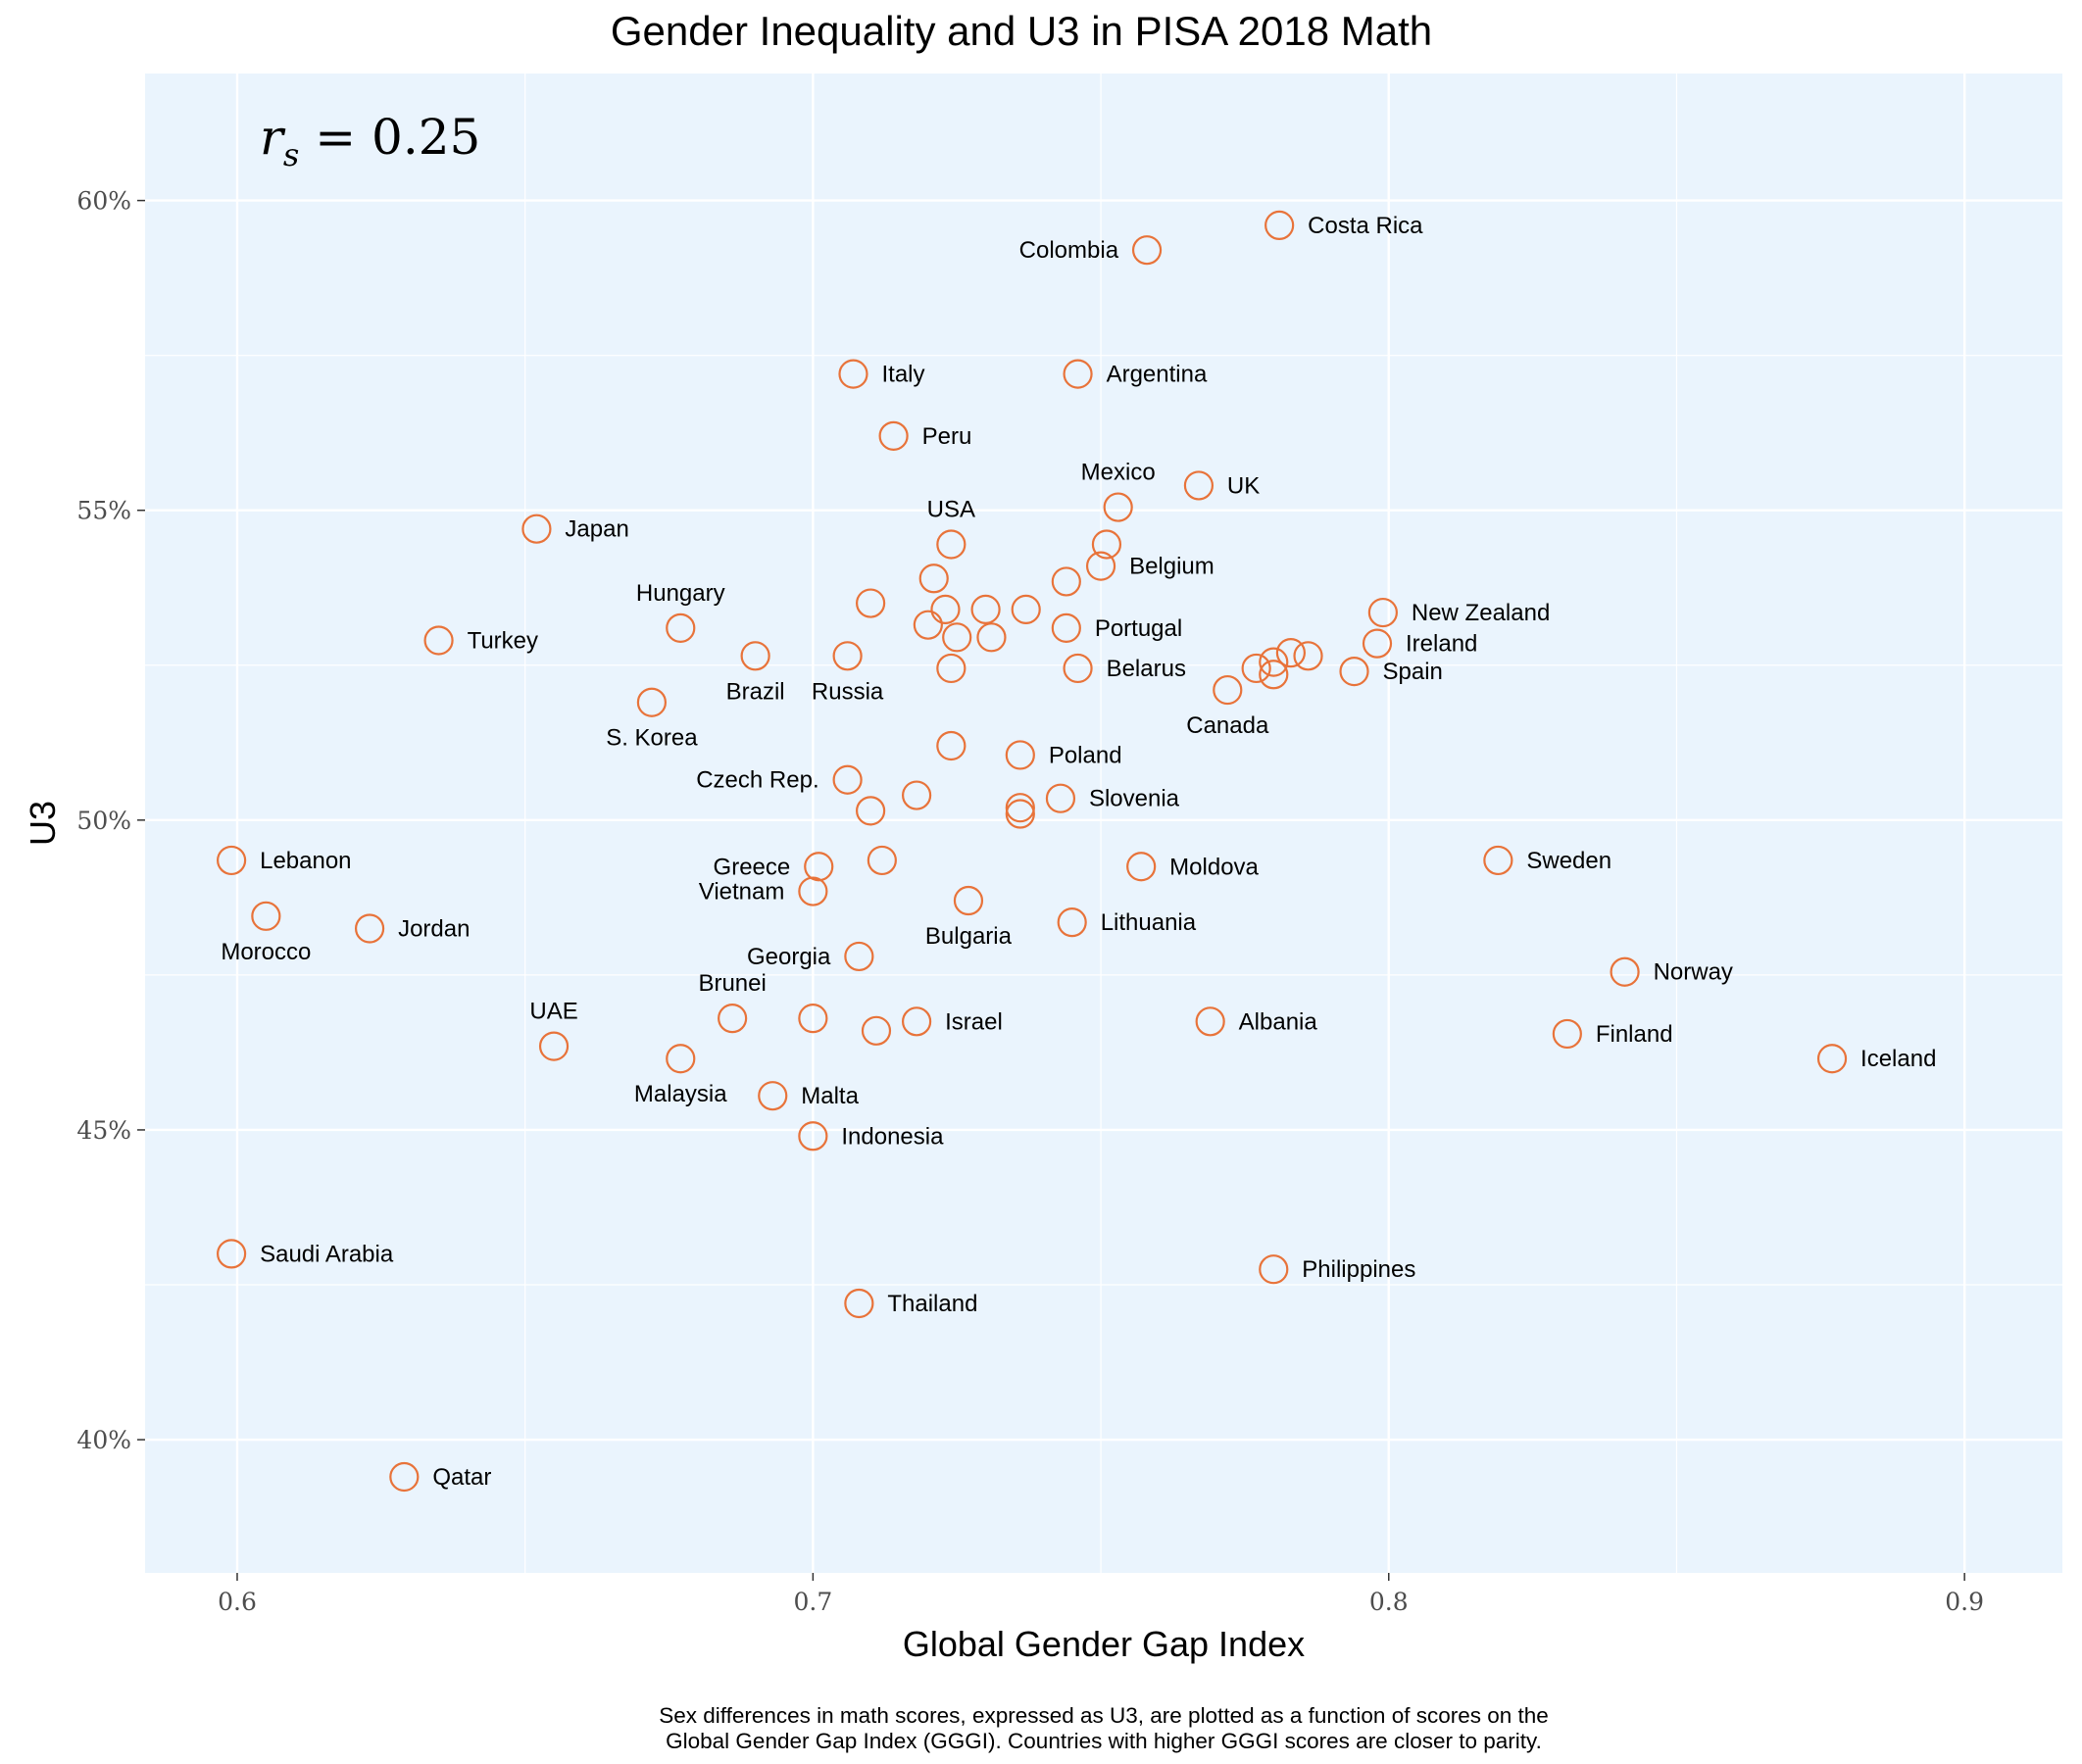  What do you see at coordinates (755, 691) in the screenshot?
I see `point-label: Brazil` at bounding box center [755, 691].